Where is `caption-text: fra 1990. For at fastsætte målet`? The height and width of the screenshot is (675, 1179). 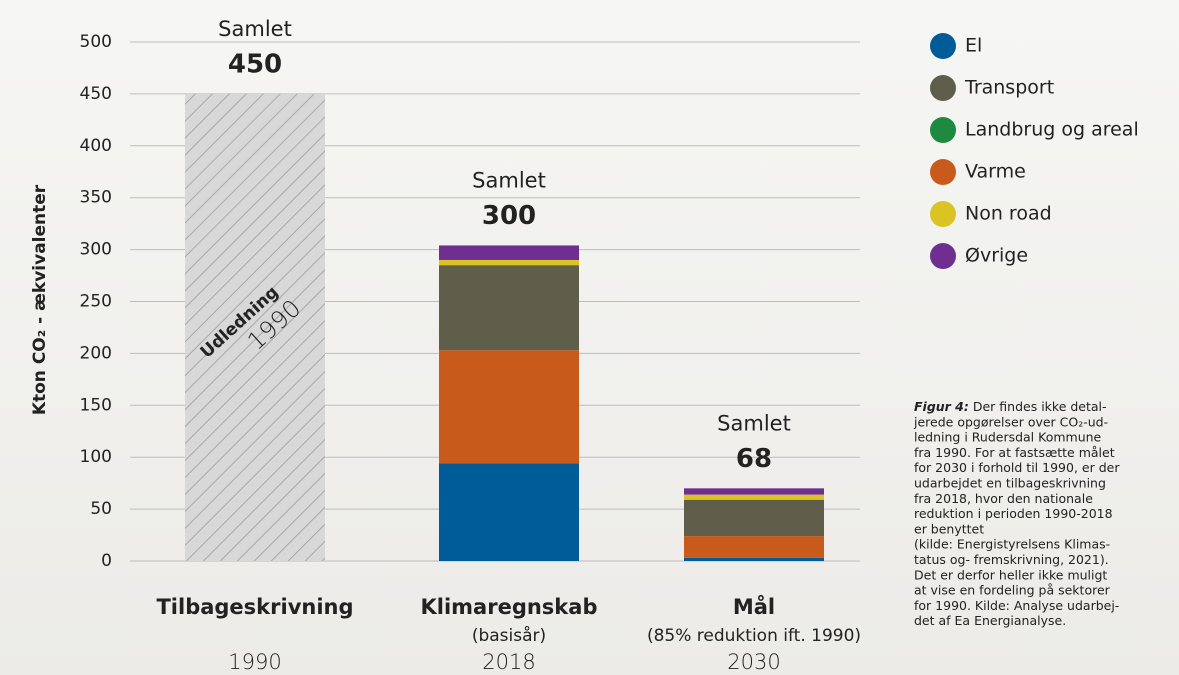 caption-text: fra 1990. For at fastsætte målet is located at coordinates (1014, 451).